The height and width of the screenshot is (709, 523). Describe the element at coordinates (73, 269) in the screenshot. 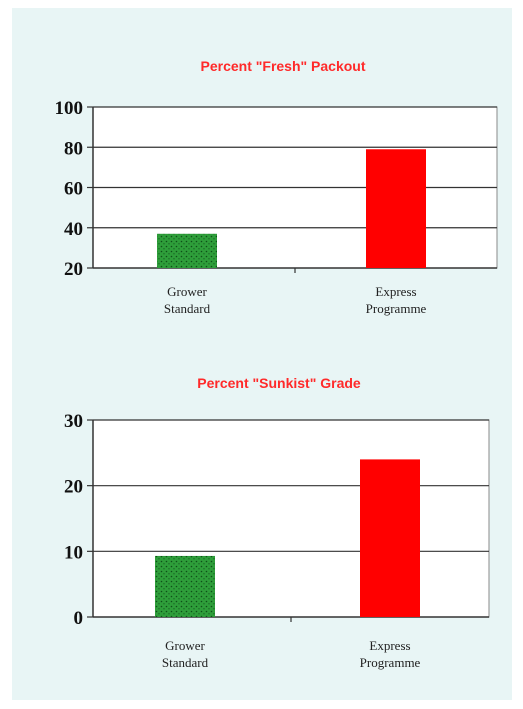

I see `chart-1-y-tick-label: 20` at that location.